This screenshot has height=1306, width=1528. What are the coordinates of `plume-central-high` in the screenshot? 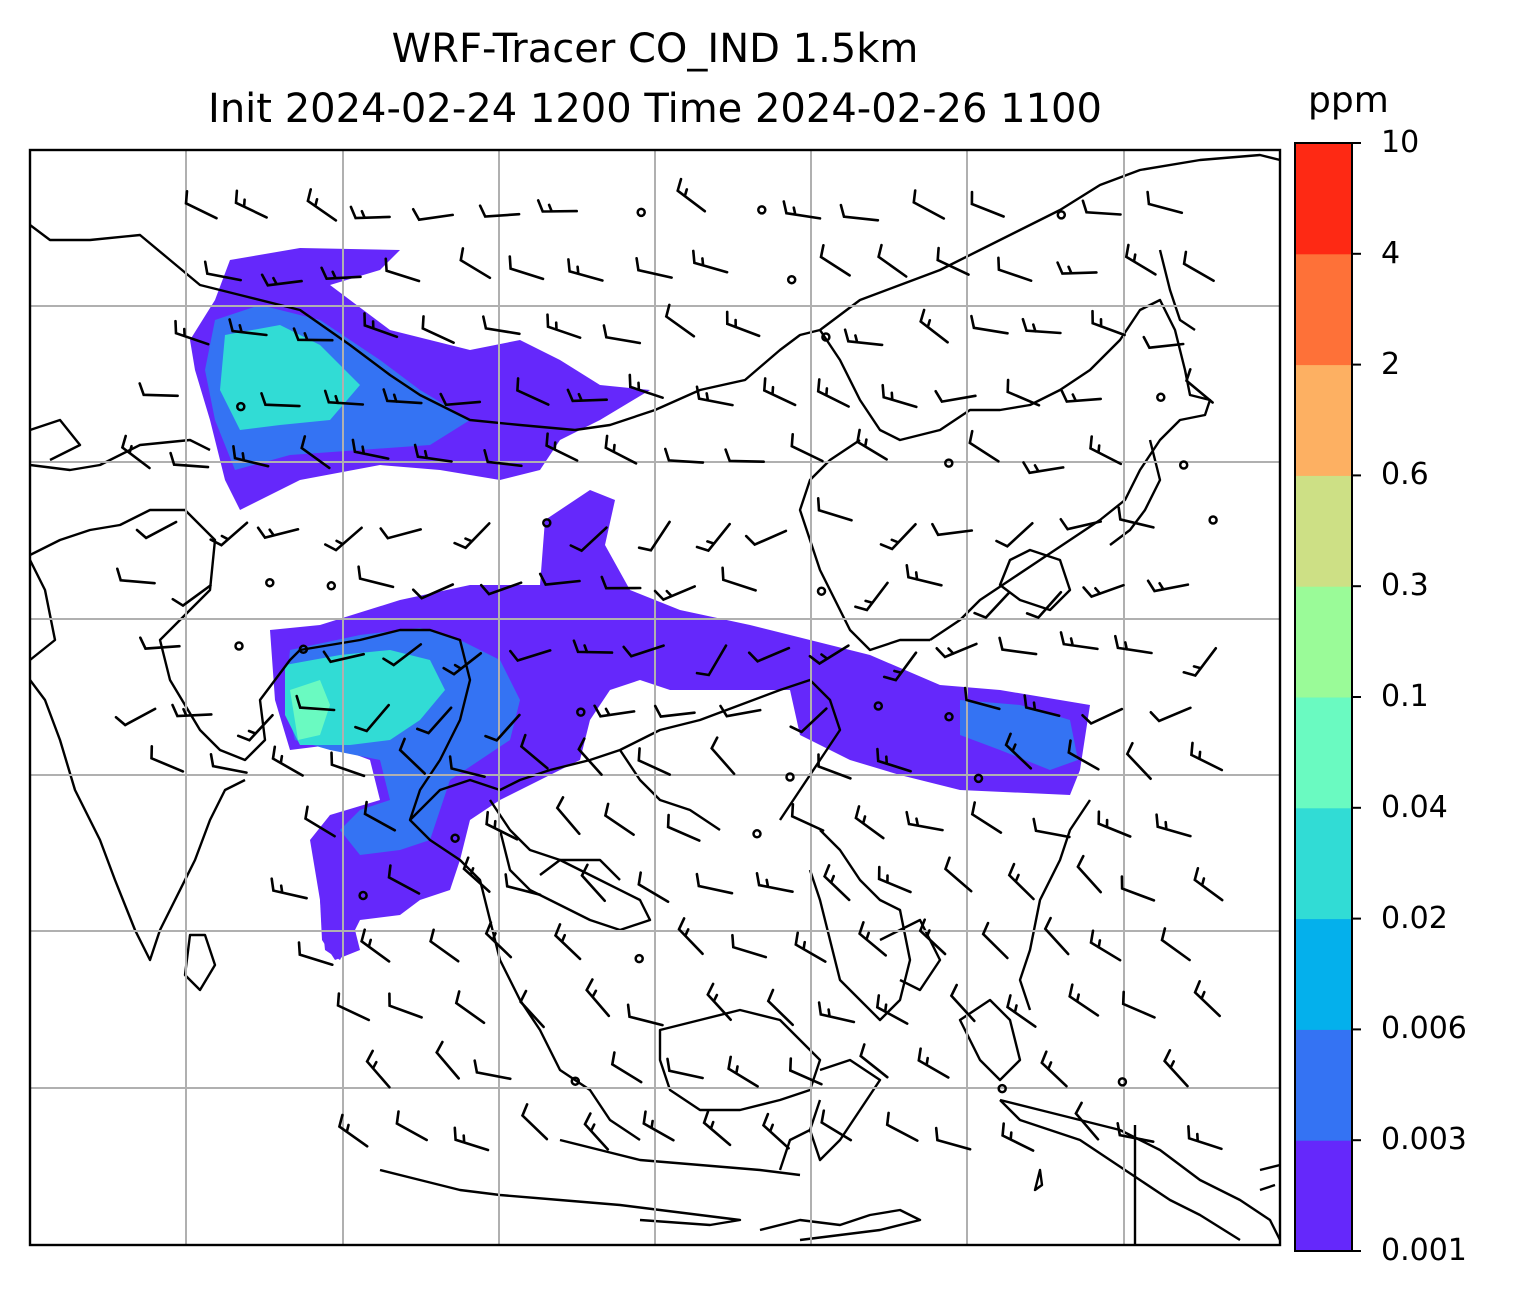 It's located at (365, 697).